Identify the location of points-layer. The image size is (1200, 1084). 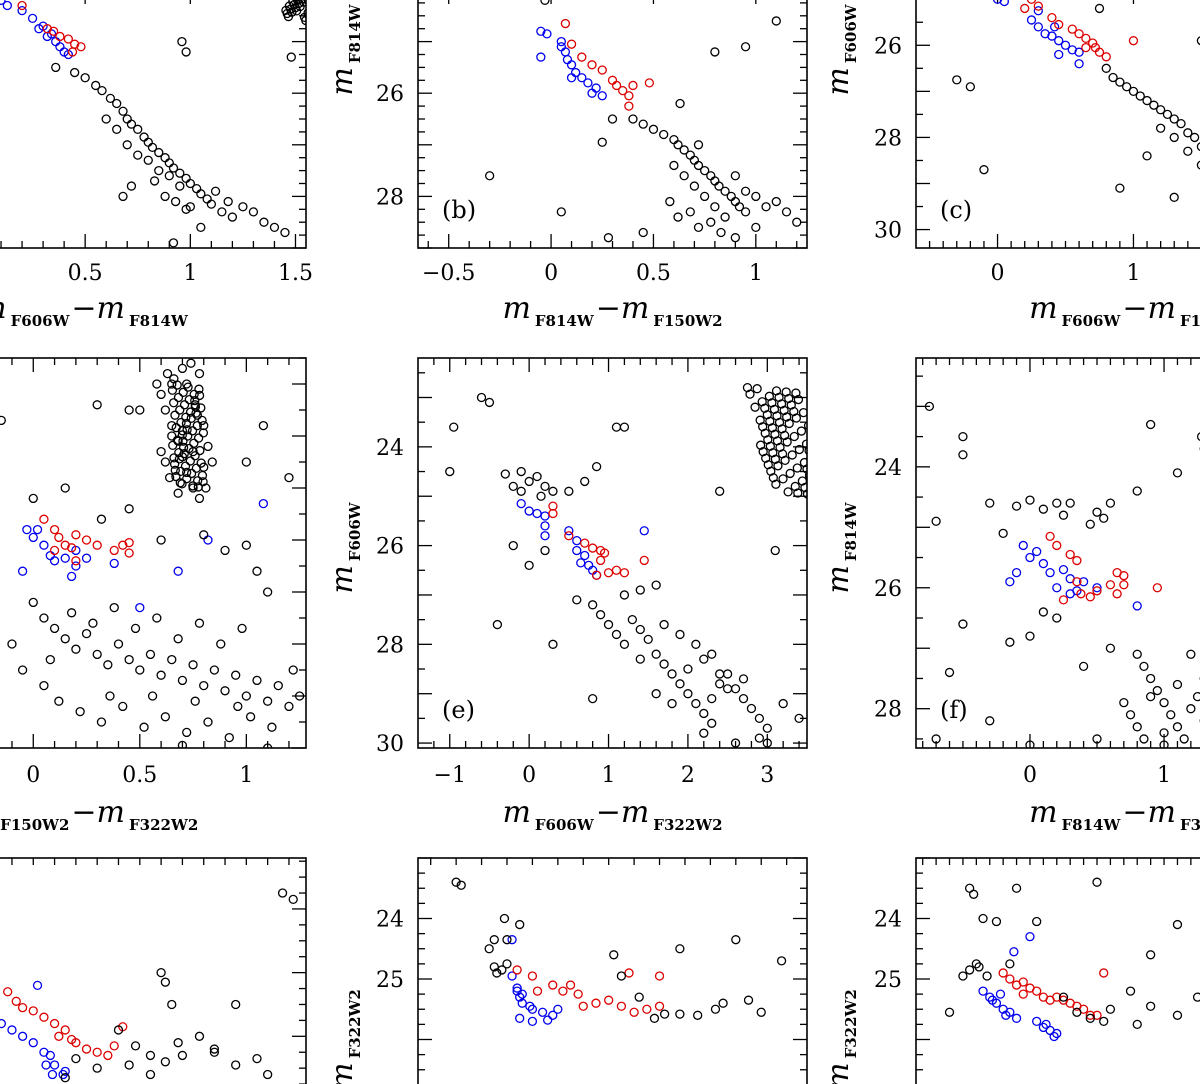
(153, 124).